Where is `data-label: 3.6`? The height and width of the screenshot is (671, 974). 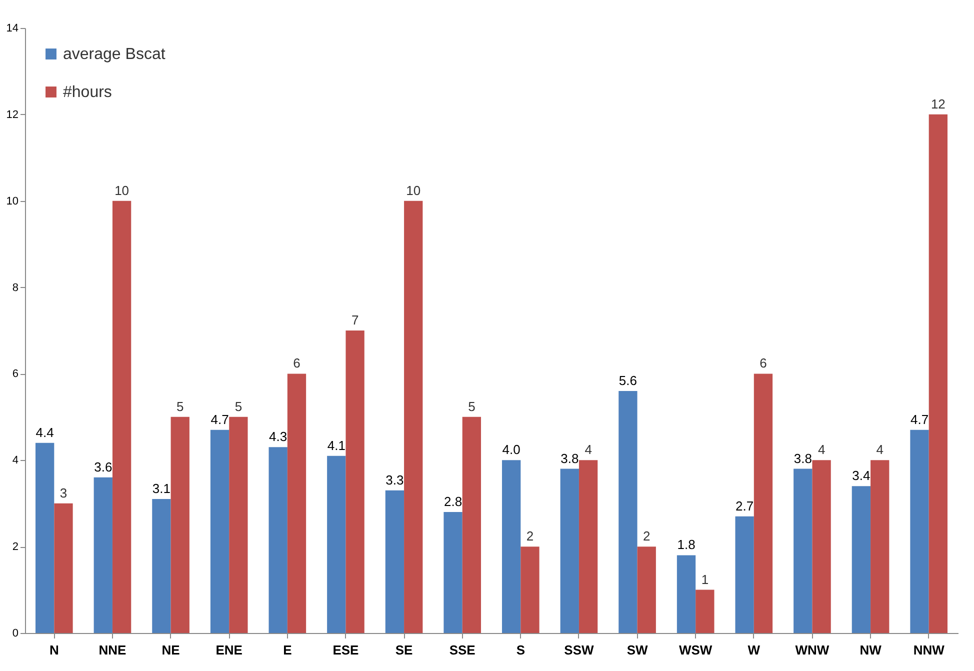 data-label: 3.6 is located at coordinates (103, 466).